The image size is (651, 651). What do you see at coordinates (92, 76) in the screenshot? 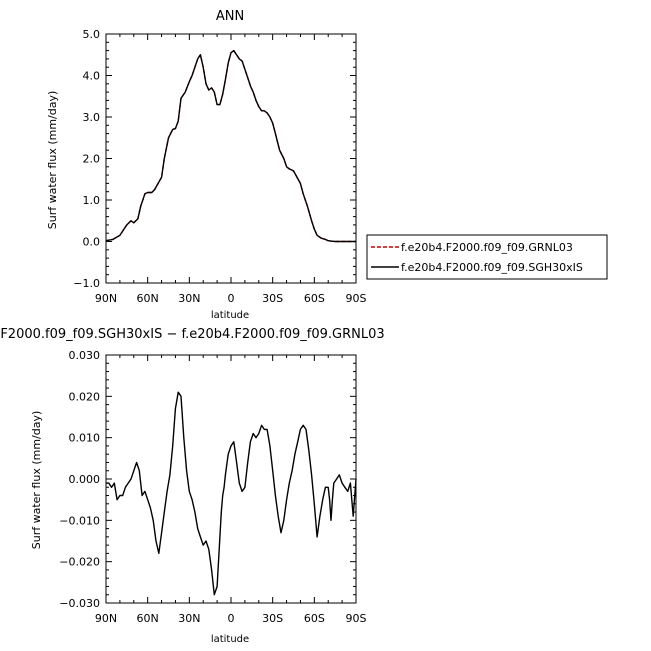
I see `top-y-tick-label-5: 4.0` at bounding box center [92, 76].